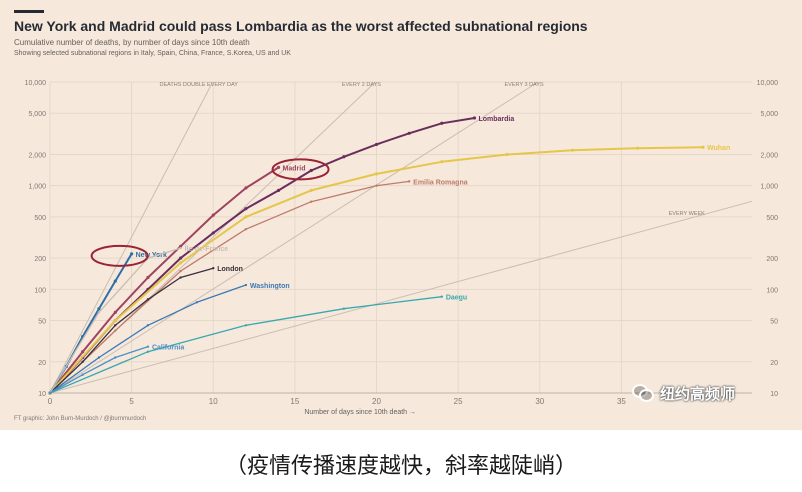 This screenshot has width=802, height=492. Describe the element at coordinates (496, 119) in the screenshot. I see `series-label: Lombardia` at that location.